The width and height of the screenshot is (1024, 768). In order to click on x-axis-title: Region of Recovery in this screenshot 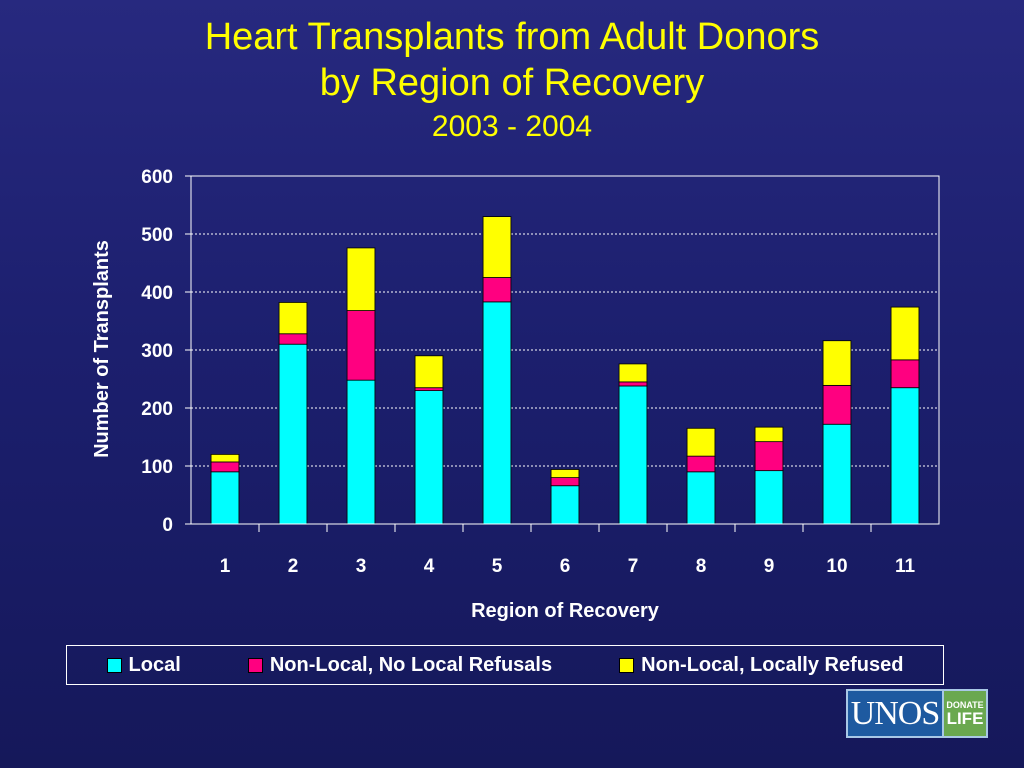, I will do `click(565, 611)`.